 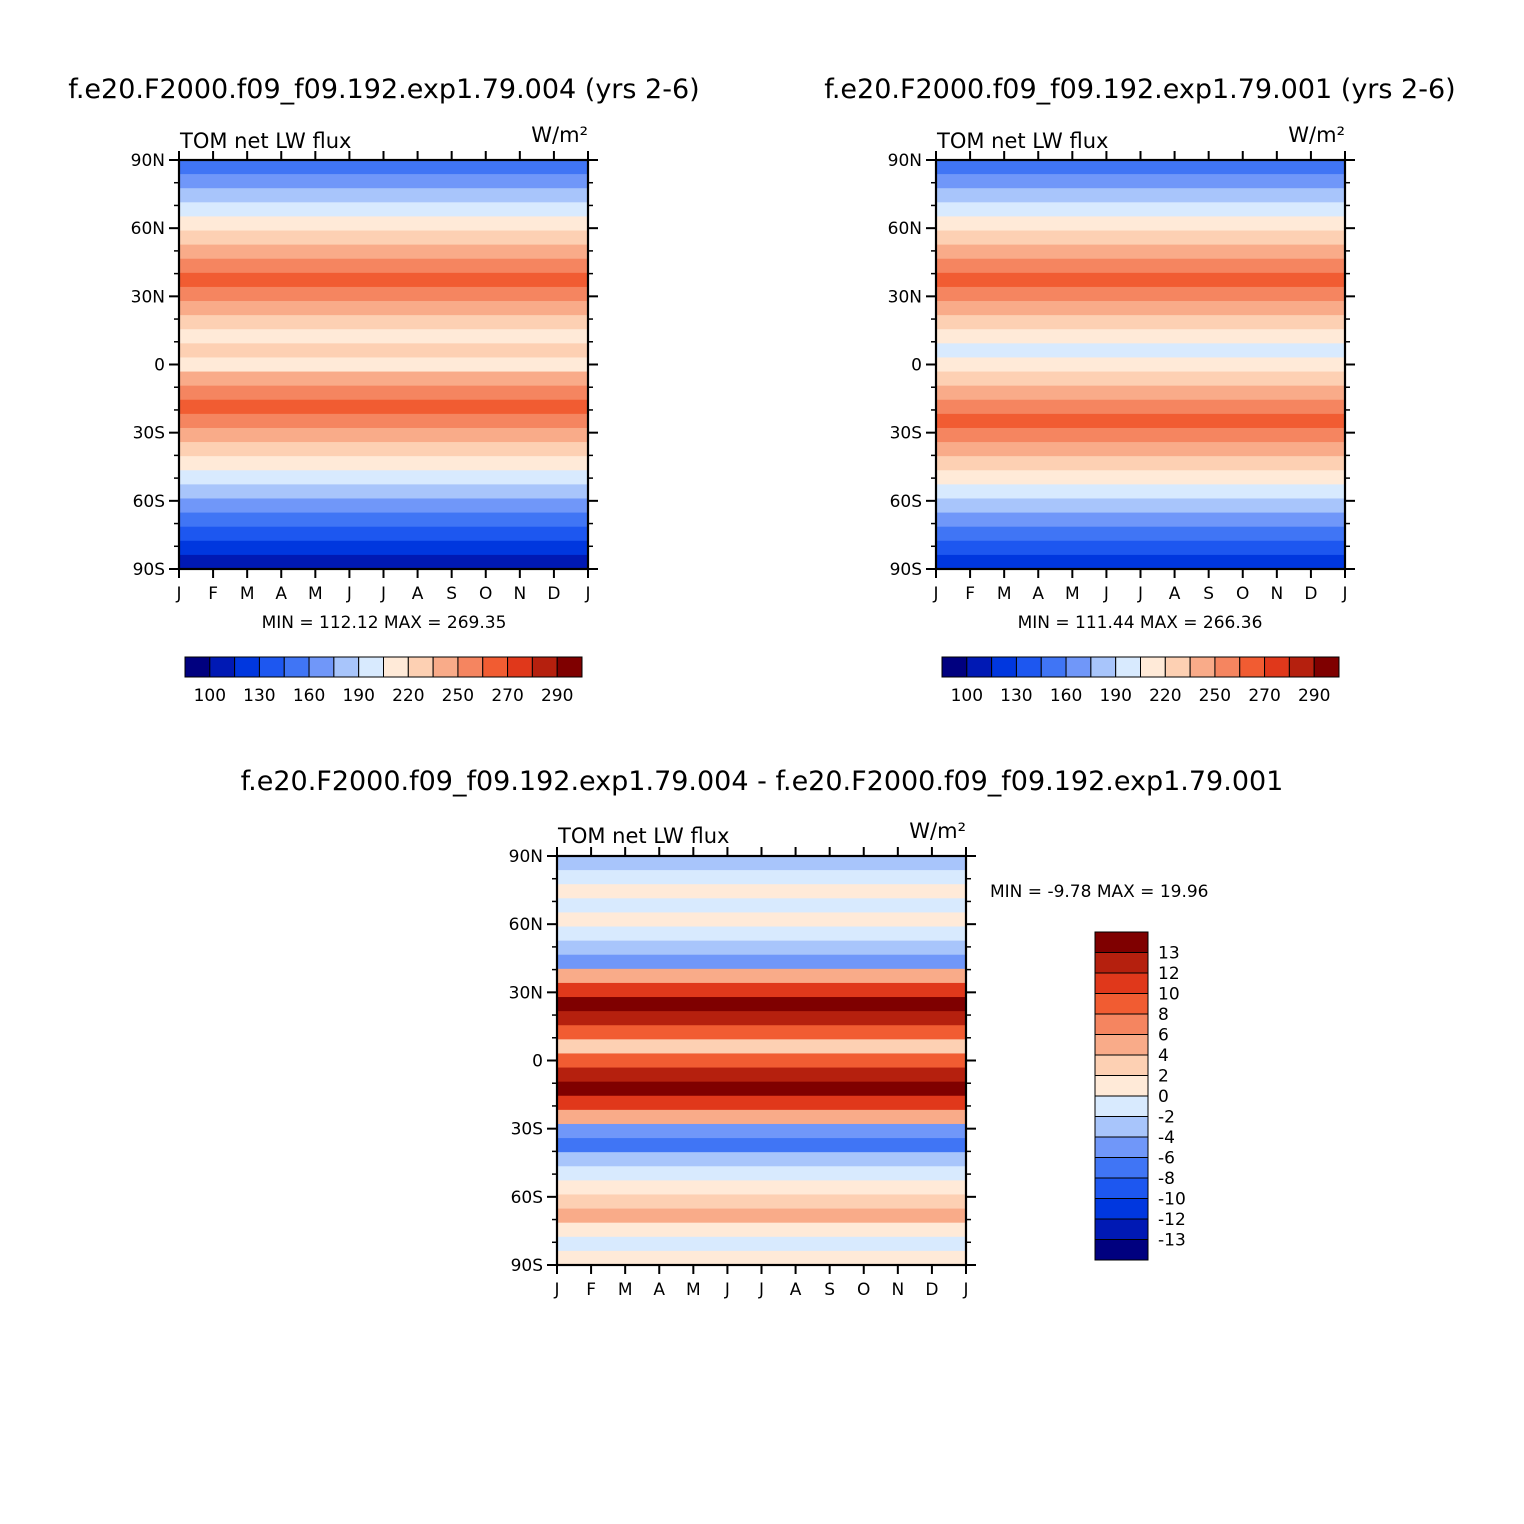 I want to click on colorbar-label: 13, so click(x=1169, y=954).